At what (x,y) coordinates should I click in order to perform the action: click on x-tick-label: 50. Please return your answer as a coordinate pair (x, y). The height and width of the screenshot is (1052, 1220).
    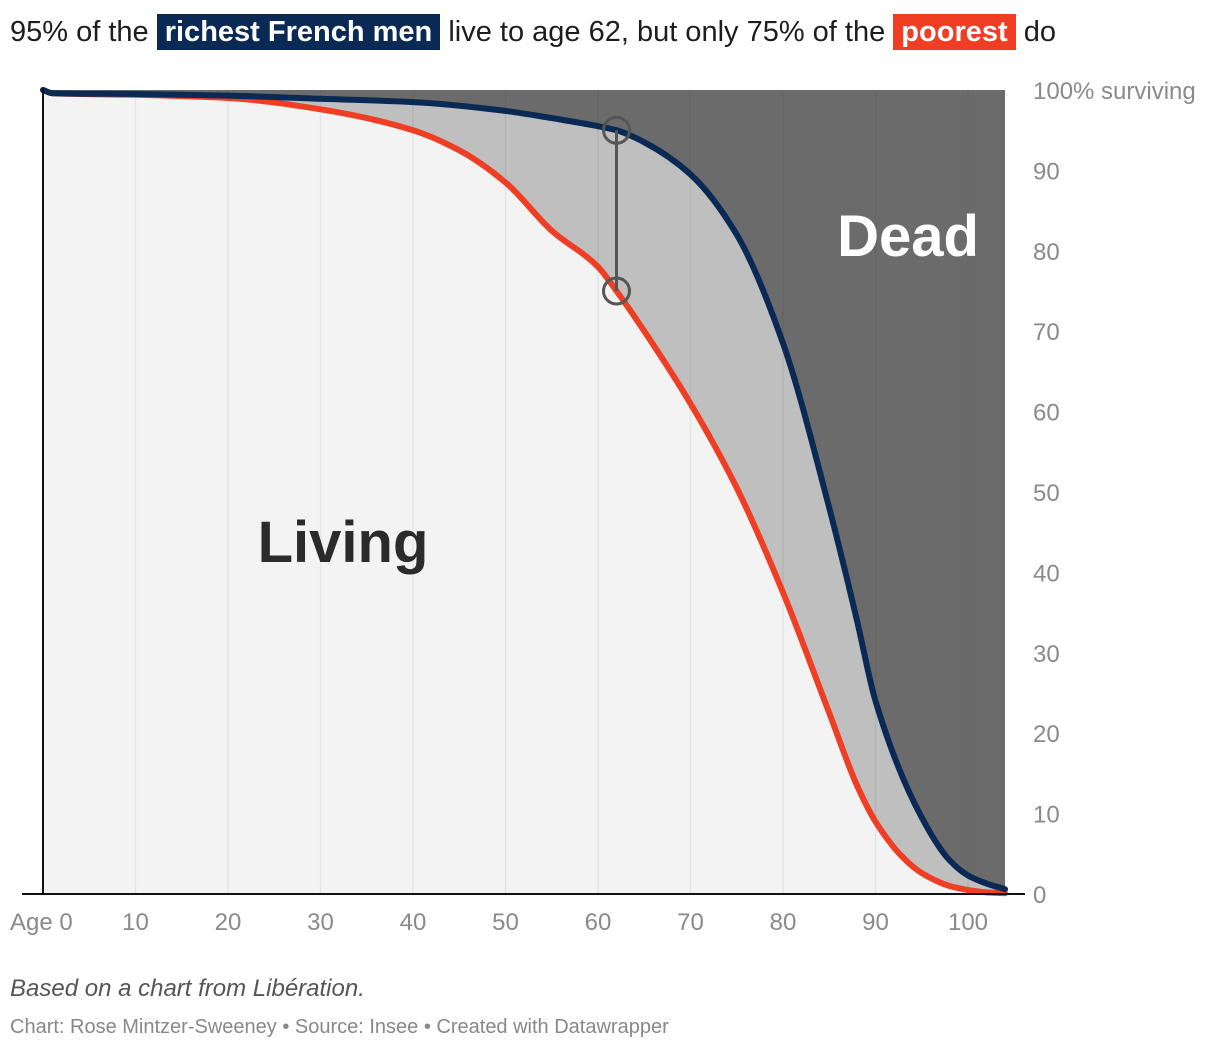
    Looking at the image, I should click on (505, 922).